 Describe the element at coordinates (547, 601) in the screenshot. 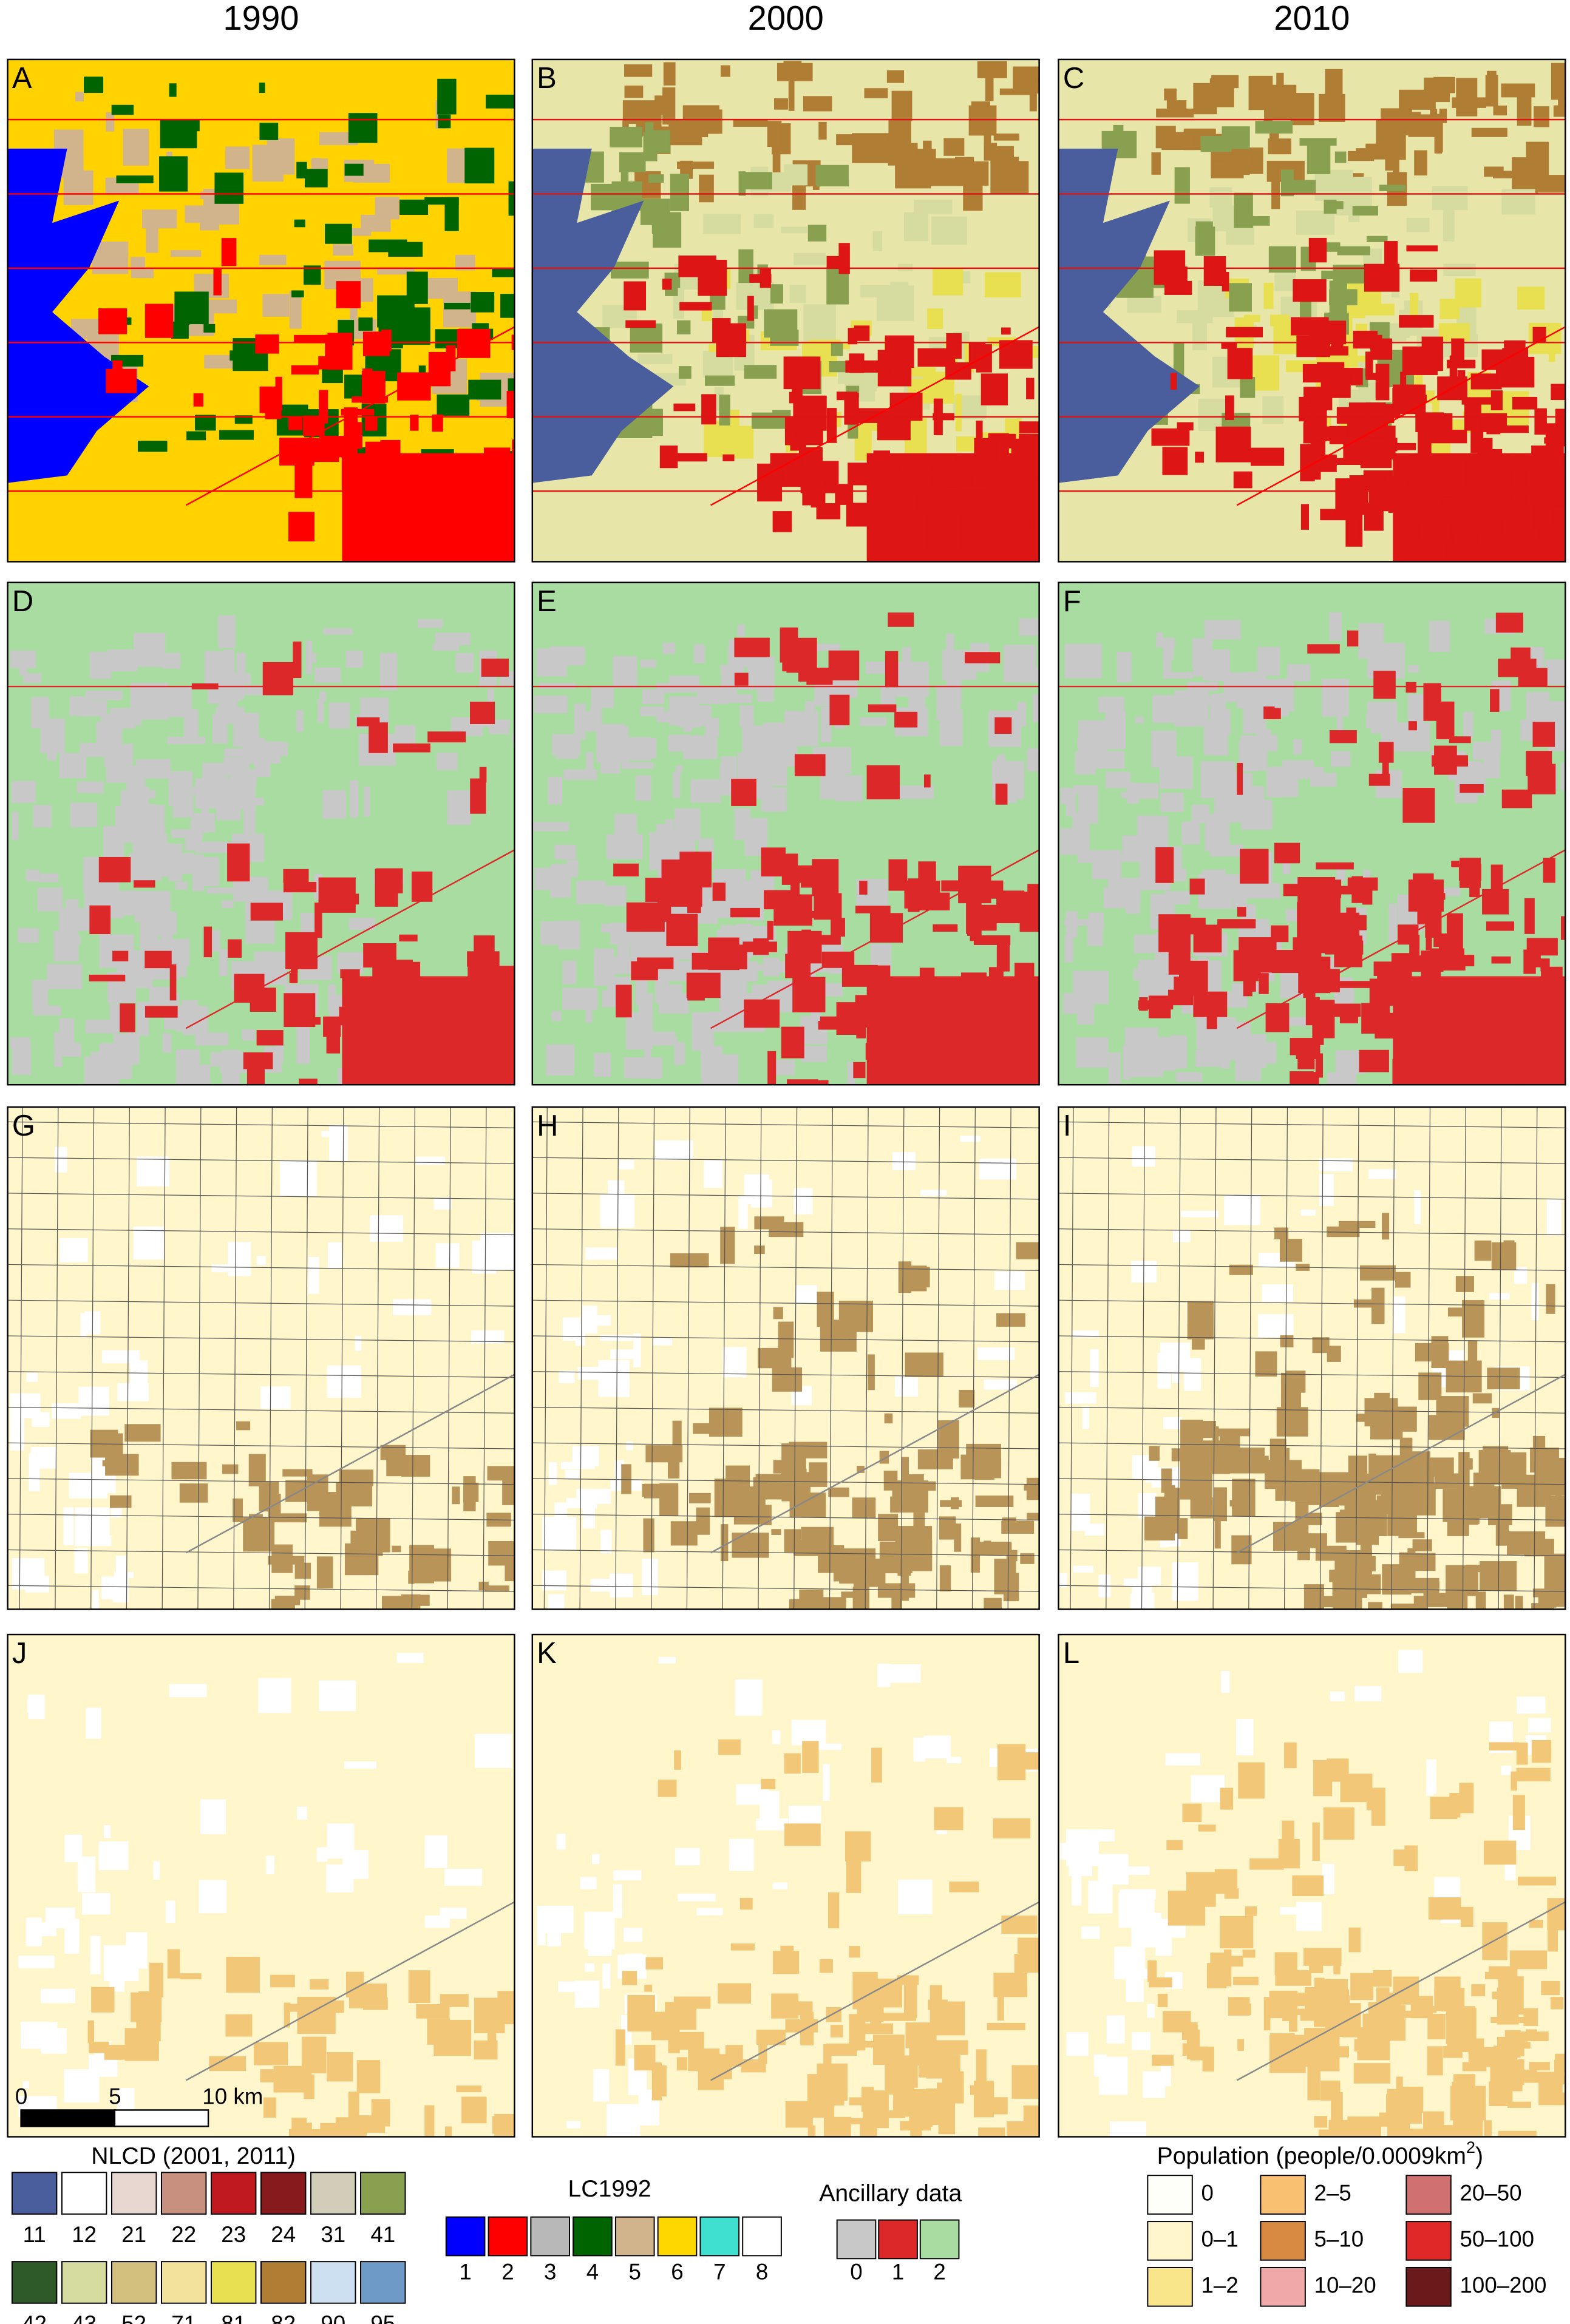

I see `panel-letter: E` at that location.